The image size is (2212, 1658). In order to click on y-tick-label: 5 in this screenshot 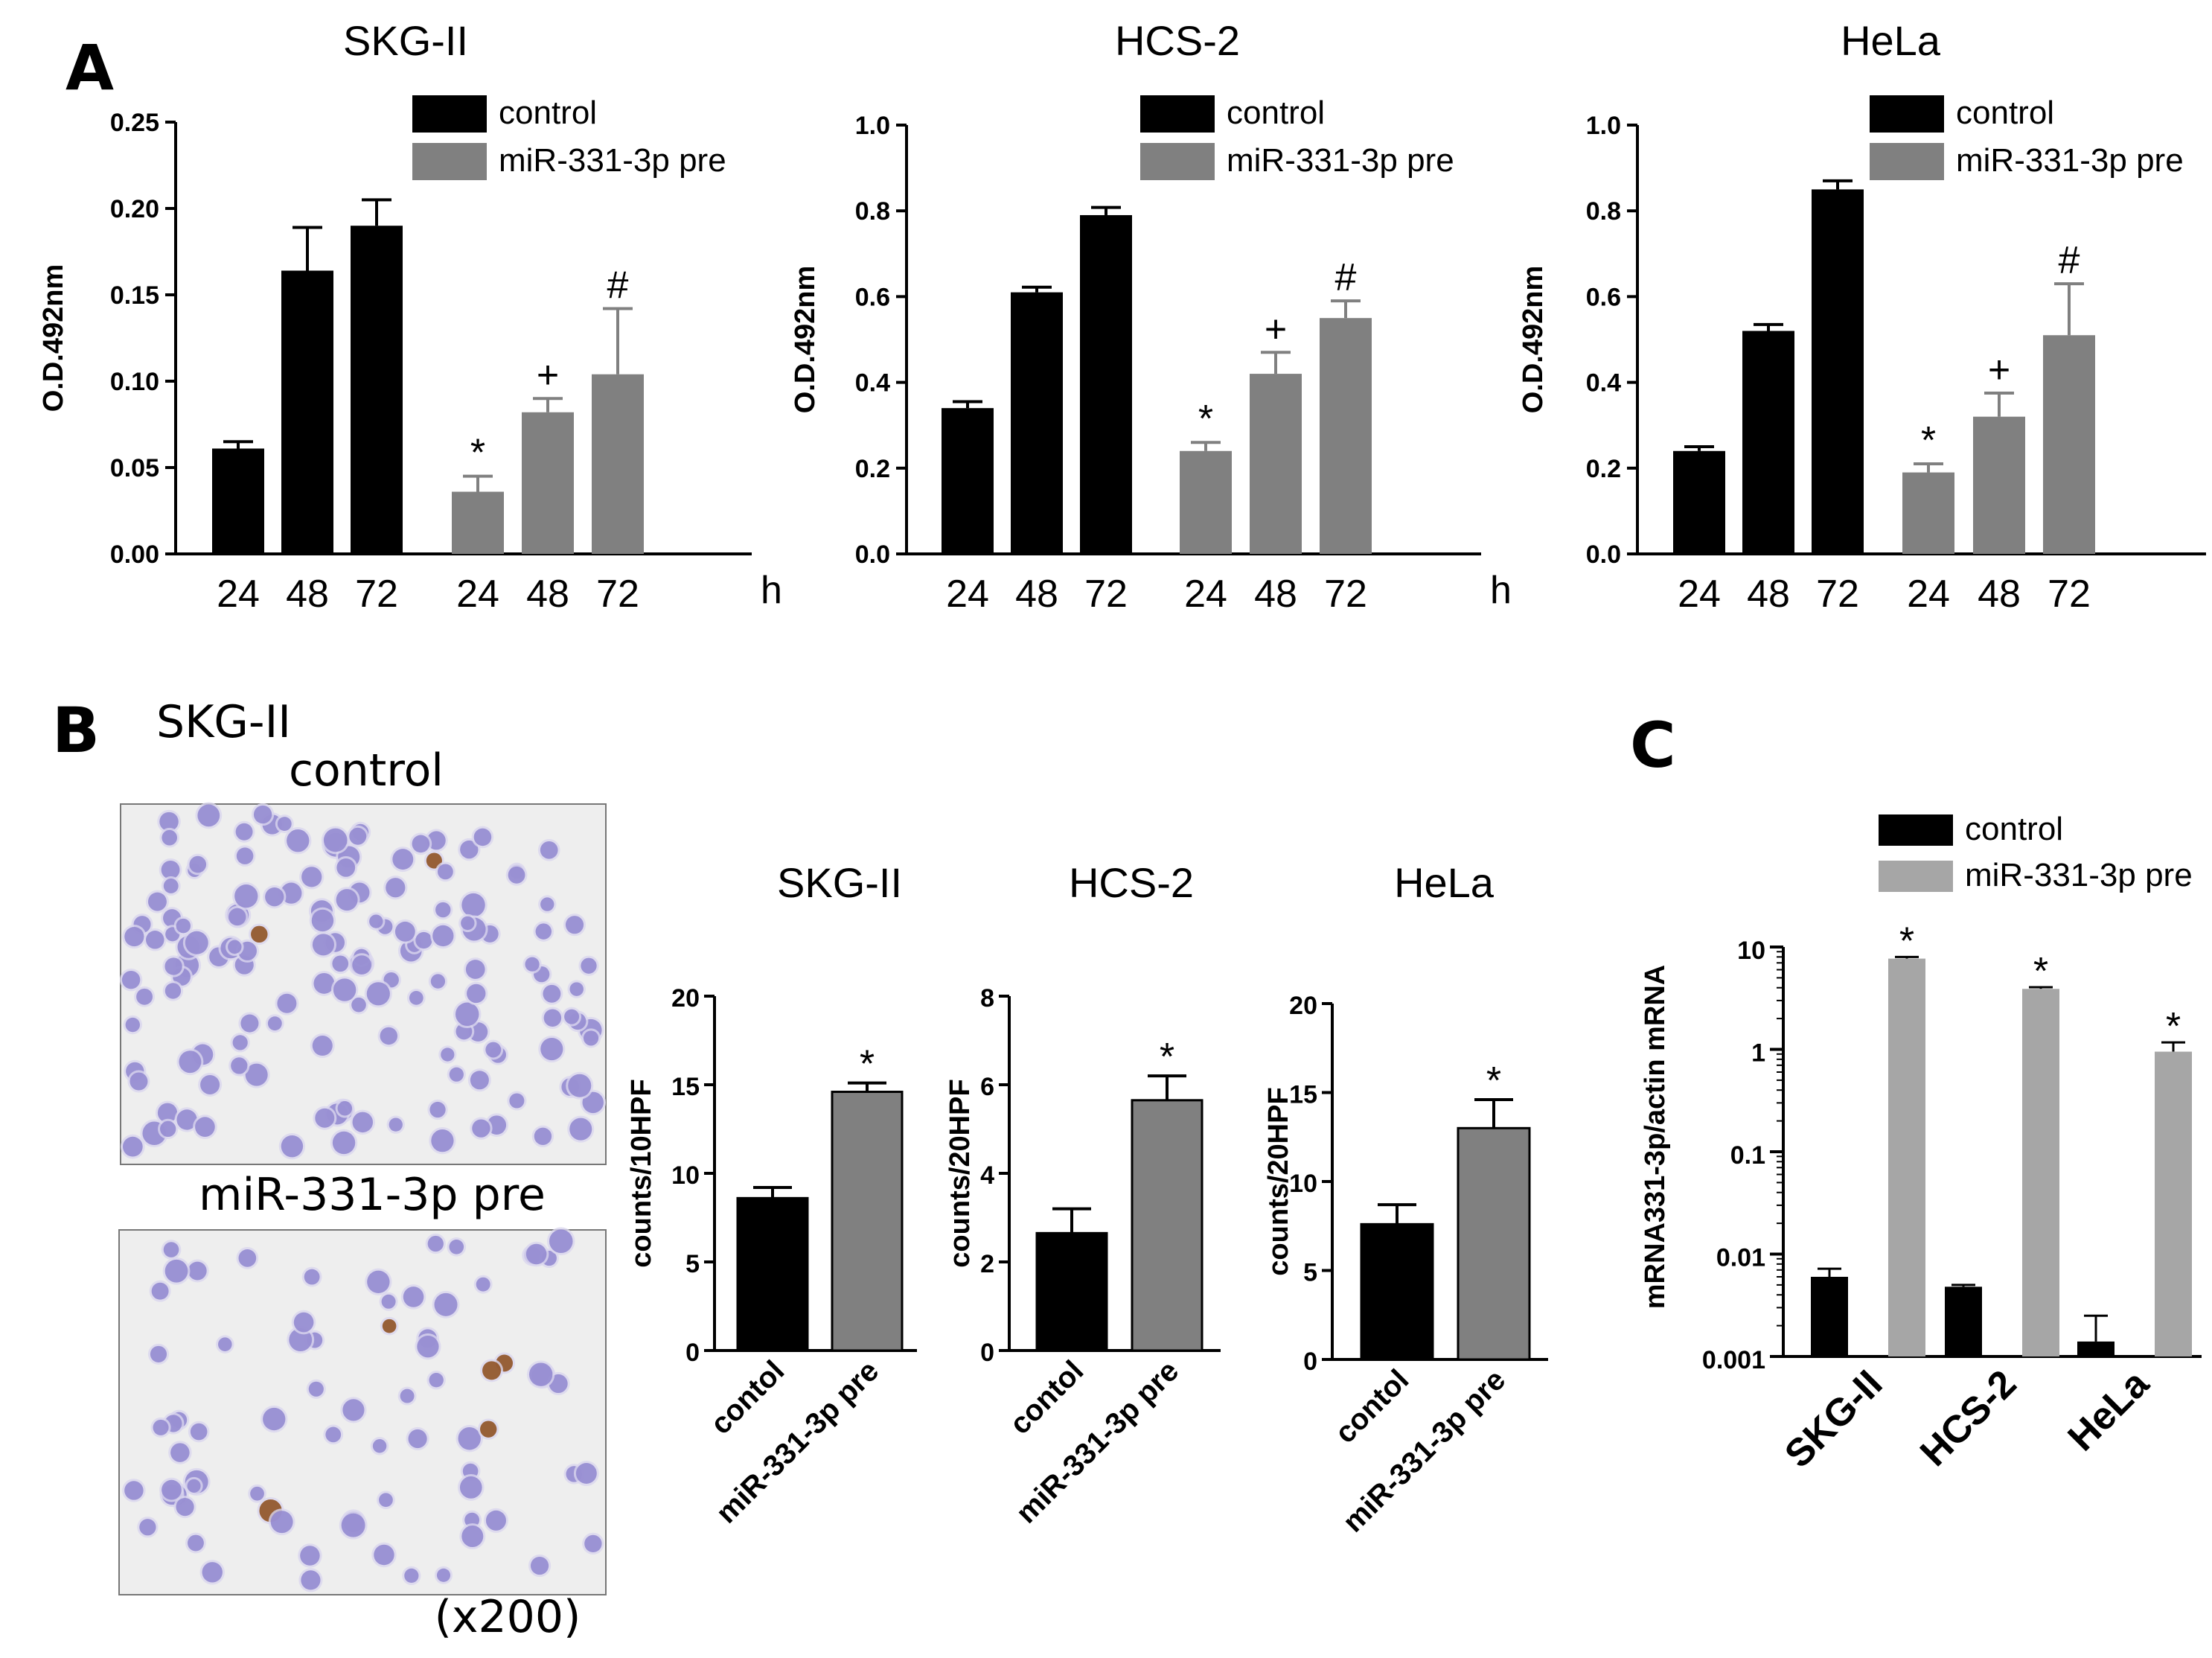, I will do `click(1310, 1273)`.